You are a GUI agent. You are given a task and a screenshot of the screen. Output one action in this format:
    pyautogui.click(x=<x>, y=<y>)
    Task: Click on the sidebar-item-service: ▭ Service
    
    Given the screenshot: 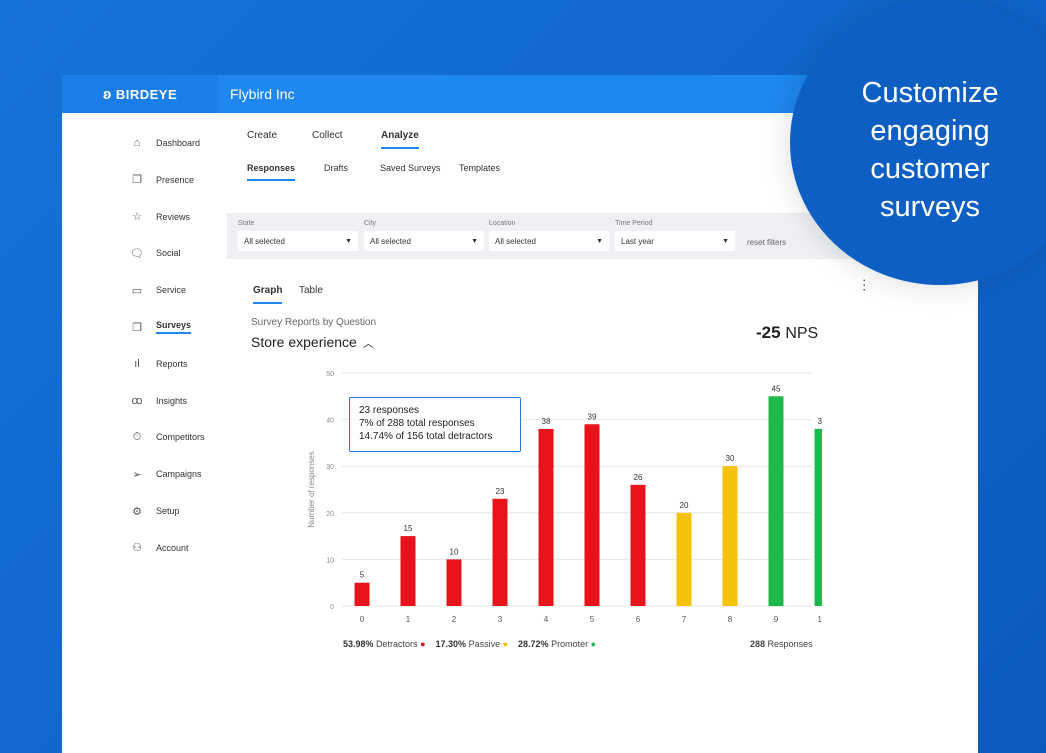 What is the action you would take?
    pyautogui.click(x=158, y=290)
    